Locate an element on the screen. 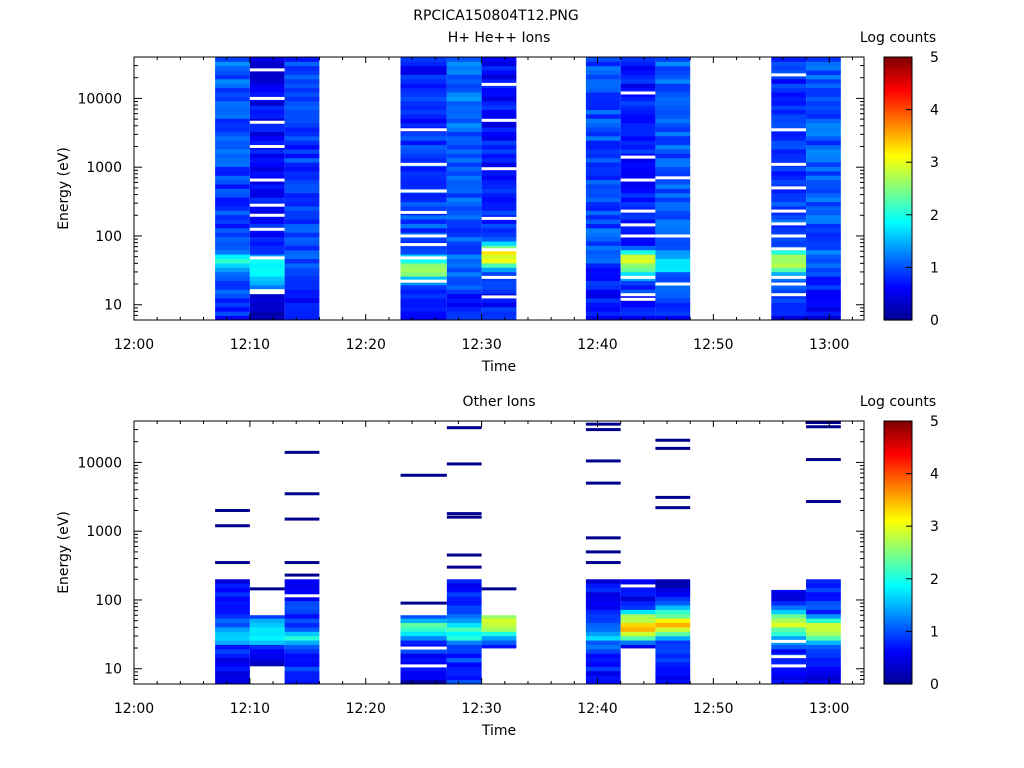 Image resolution: width=1024 pixels, height=768 pixels. y-tick-label: 10 is located at coordinates (113, 670).